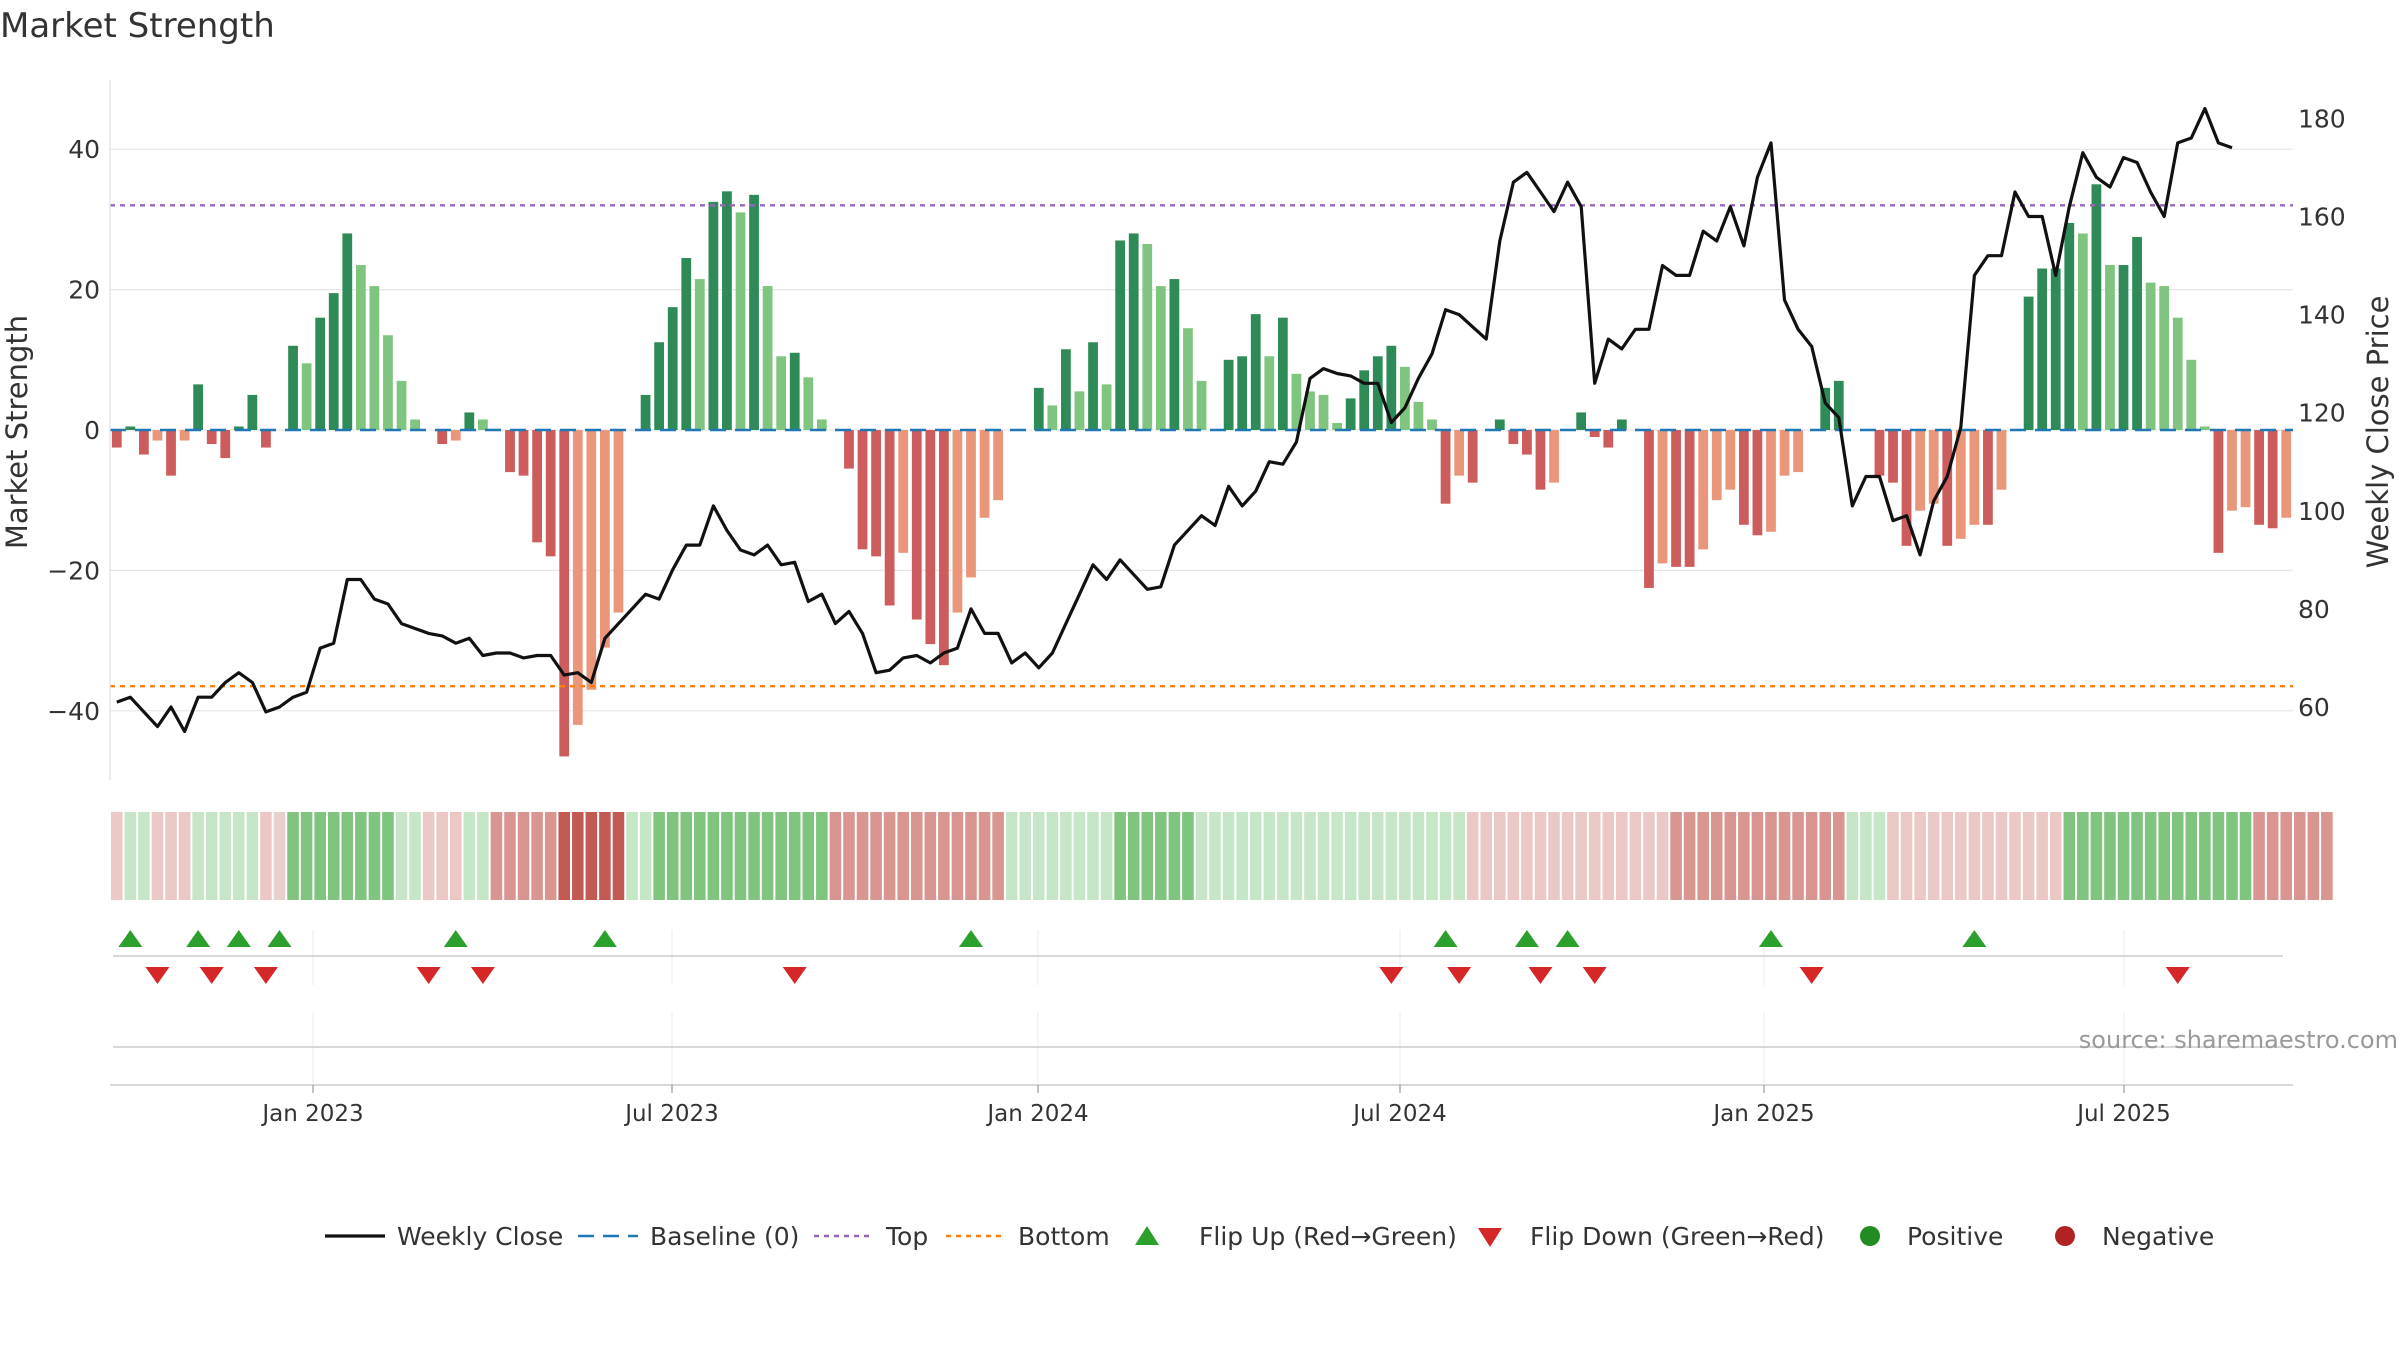 This screenshot has width=2400, height=1350. What do you see at coordinates (2158, 1236) in the screenshot?
I see `legend-label: Negative` at bounding box center [2158, 1236].